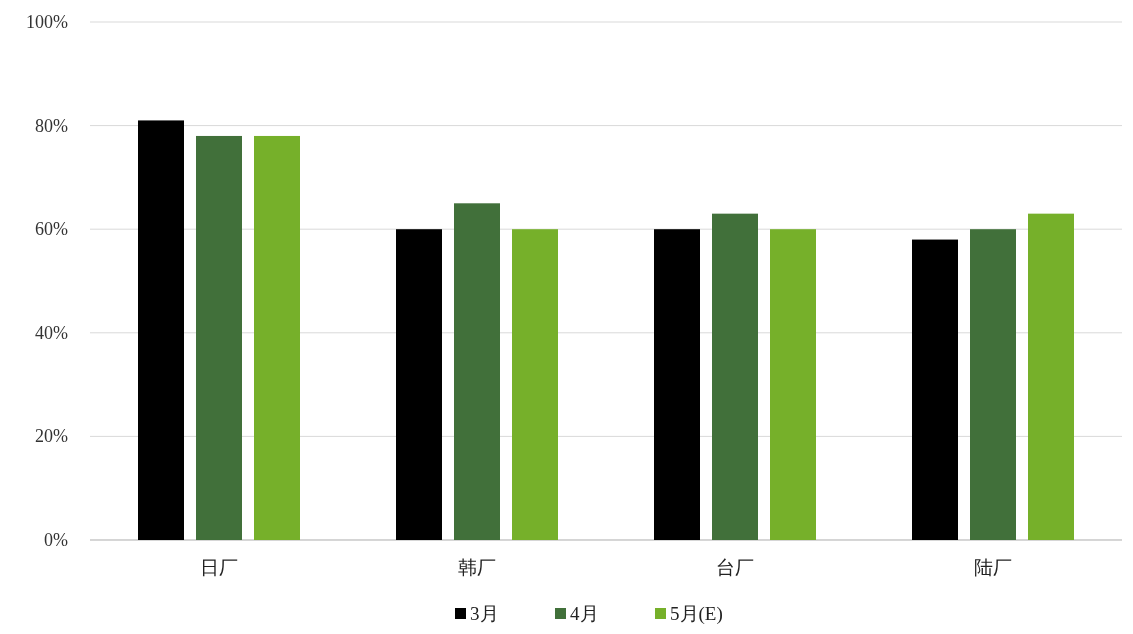 The width and height of the screenshot is (1133, 634). Describe the element at coordinates (56, 540) in the screenshot. I see `y-tick-label: 0%` at that location.